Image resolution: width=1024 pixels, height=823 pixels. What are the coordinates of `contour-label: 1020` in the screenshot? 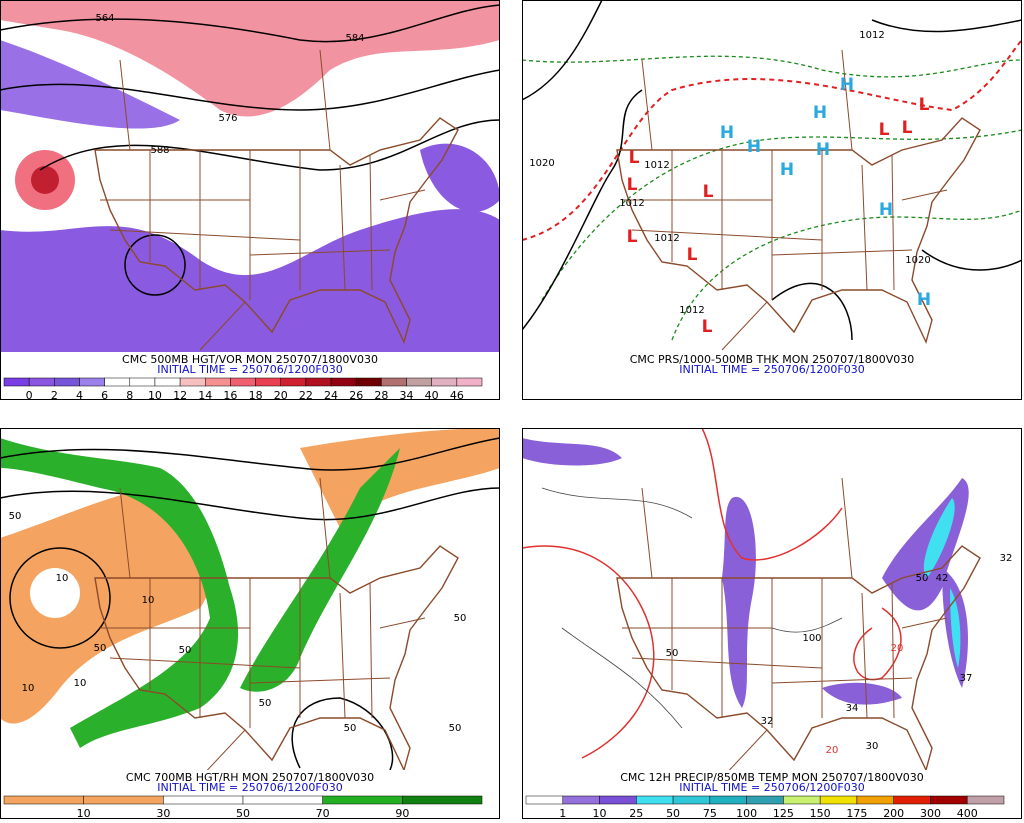 It's located at (917, 260).